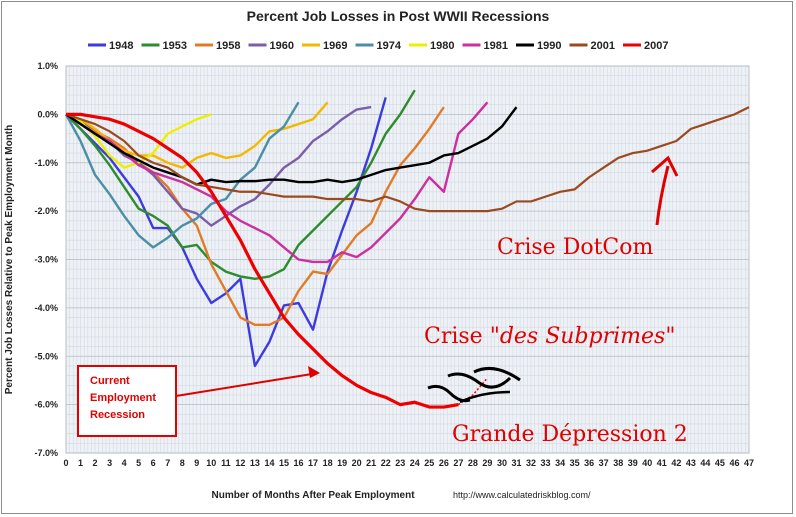 This screenshot has width=796, height=517. Describe the element at coordinates (575, 247) in the screenshot. I see `annotation-dotcom: Crise DotCom` at that location.